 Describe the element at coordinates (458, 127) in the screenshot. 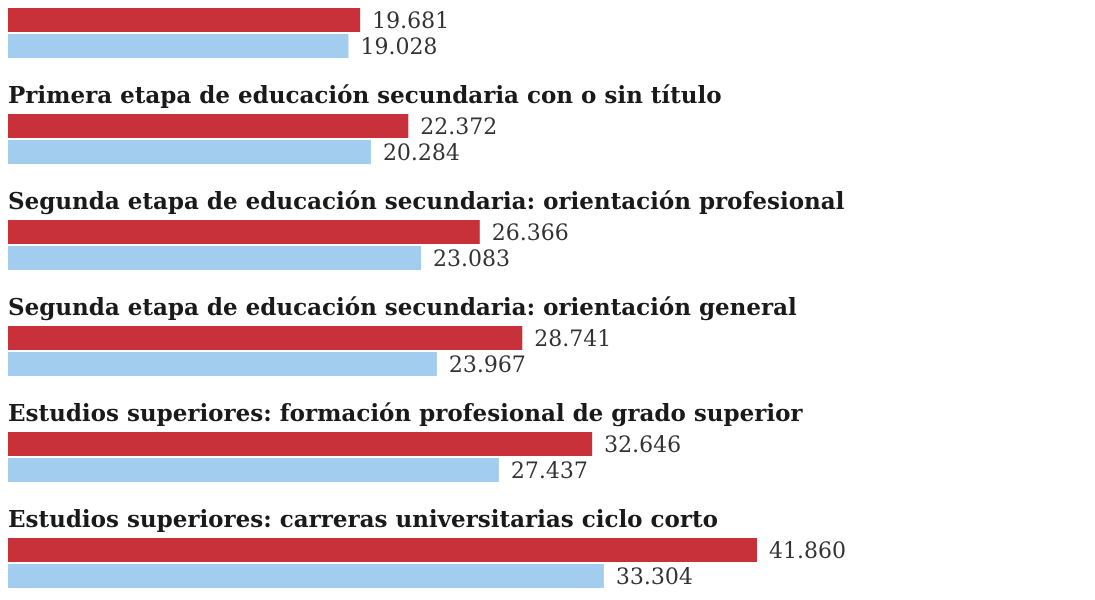

I see `value-label: 22.372` at that location.